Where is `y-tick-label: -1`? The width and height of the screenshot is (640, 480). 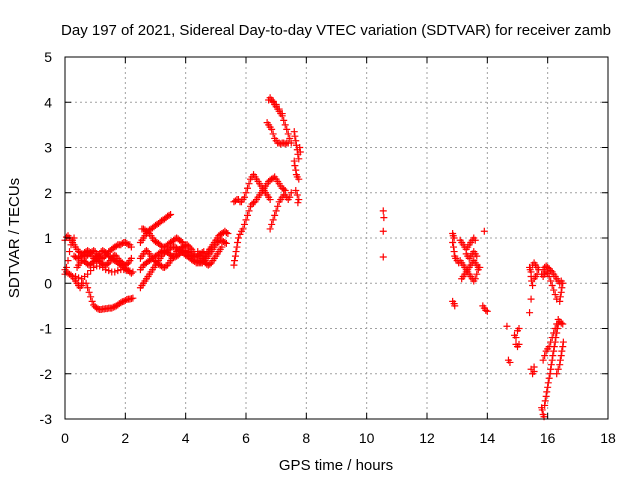 y-tick-label: -1 is located at coordinates (46, 329).